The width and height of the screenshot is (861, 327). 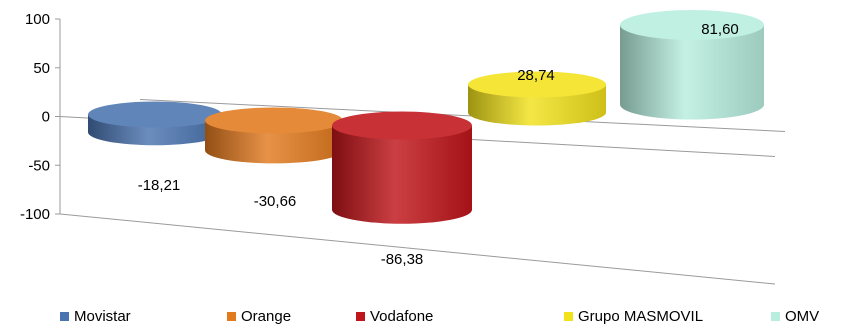 I want to click on legend-label: Movistar, so click(x=102, y=316).